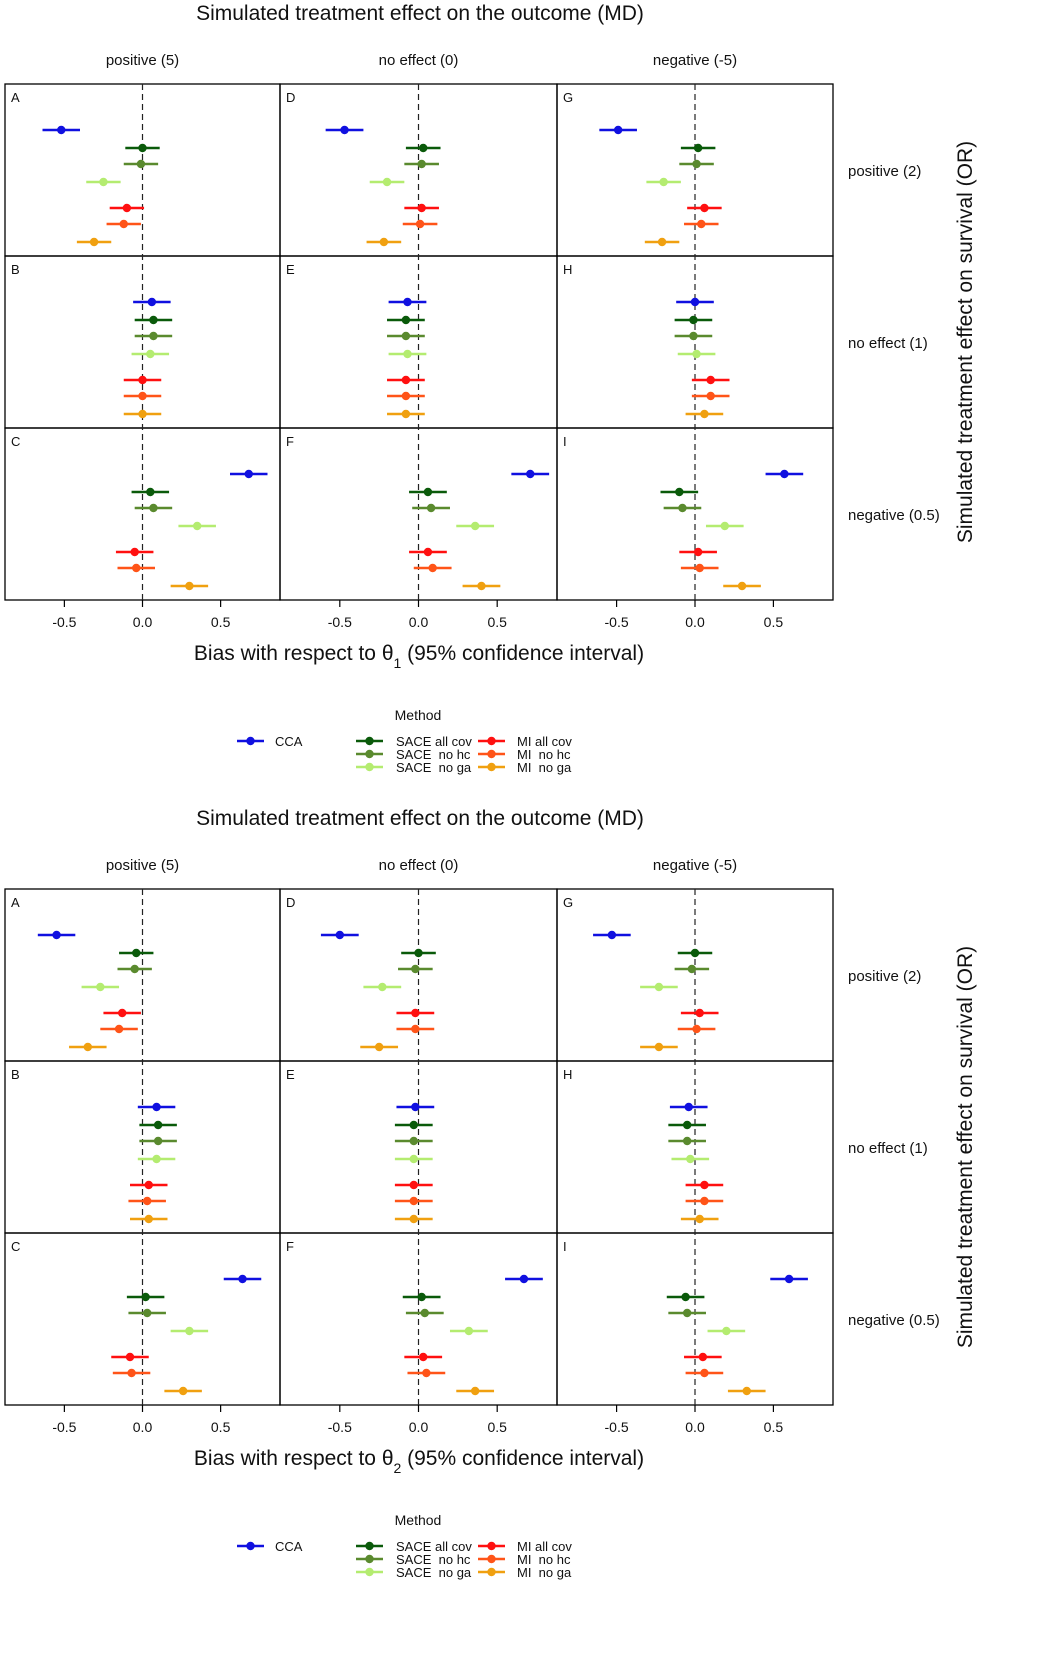 The image size is (1039, 1665). I want to click on panel-label: H, so click(567, 269).